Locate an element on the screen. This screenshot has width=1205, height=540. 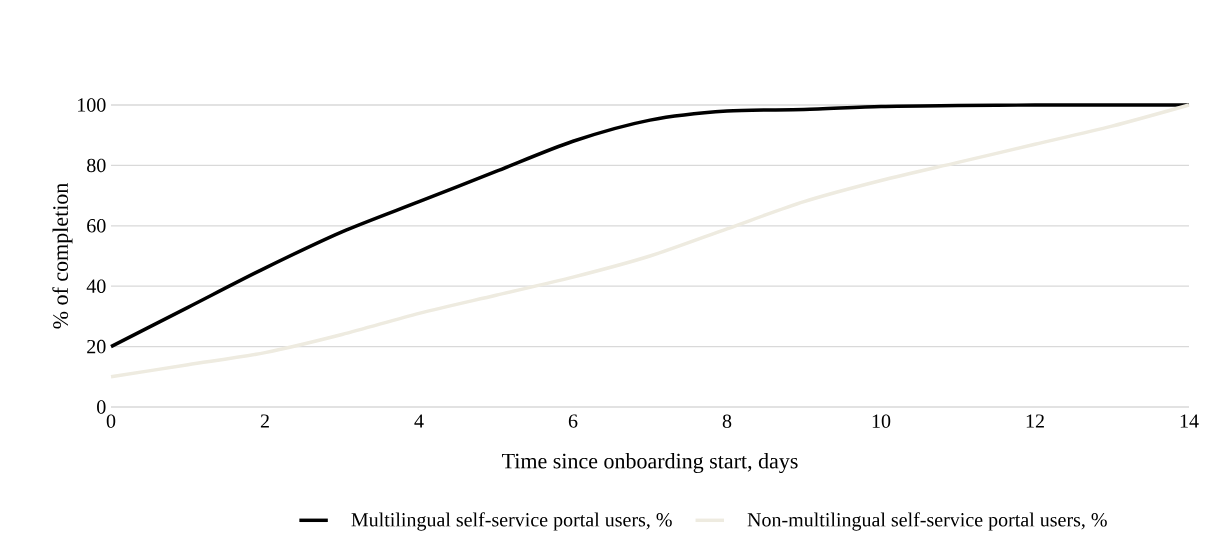
y-tick-label: 100 is located at coordinates (92, 105).